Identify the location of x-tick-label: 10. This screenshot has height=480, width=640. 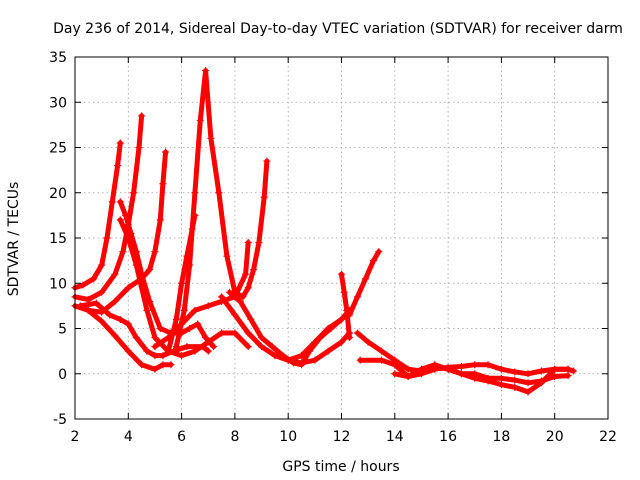
(288, 437).